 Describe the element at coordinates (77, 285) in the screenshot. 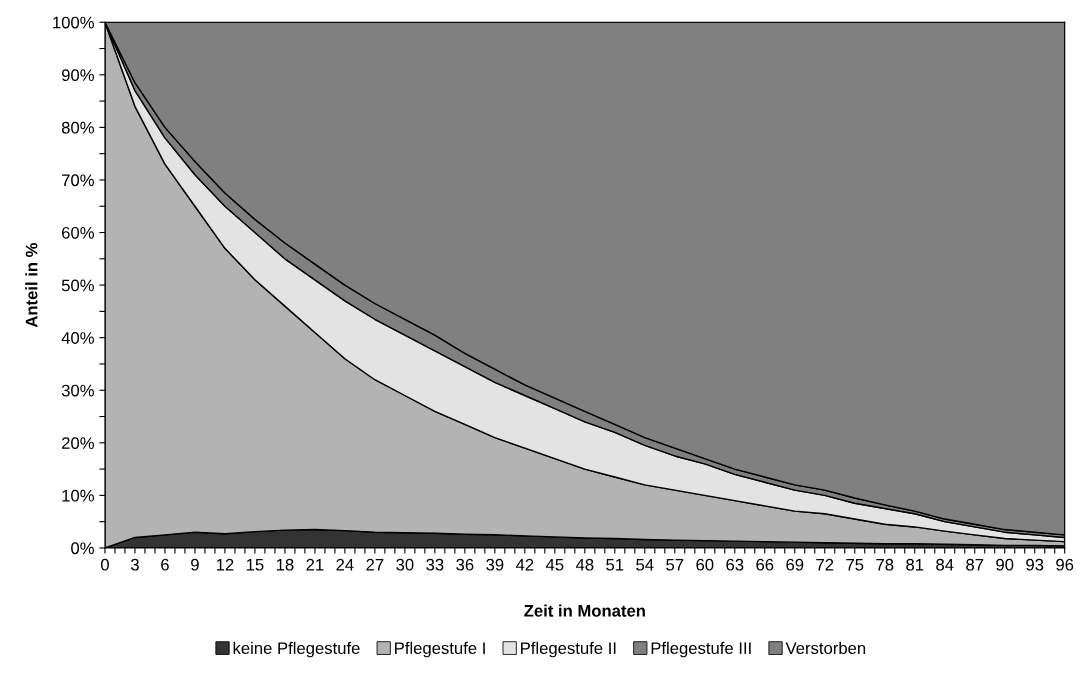

I see `y-tick-label: 50%` at that location.